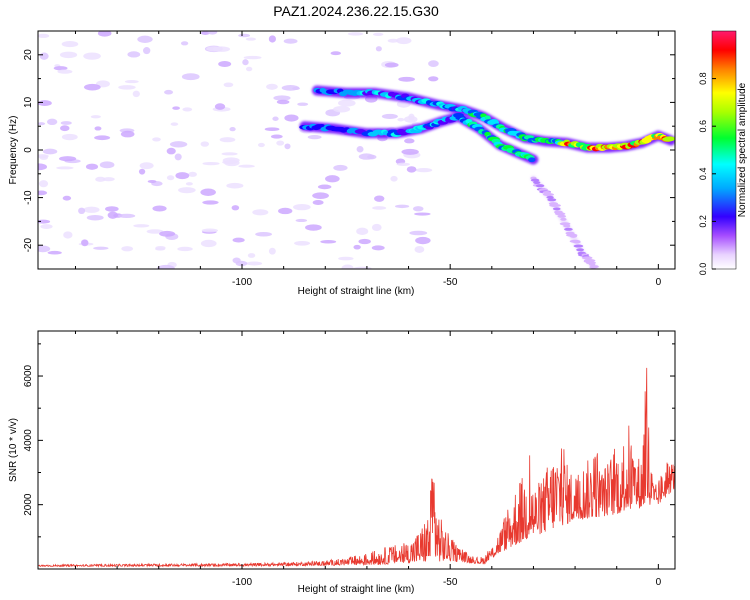 The height and width of the screenshot is (600, 750). I want to click on y-tick-label: 10, so click(28, 102).